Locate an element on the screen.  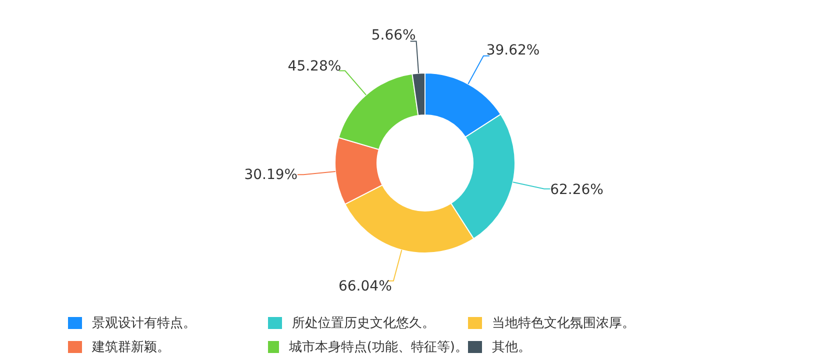
data-label: 66.04% is located at coordinates (365, 286).